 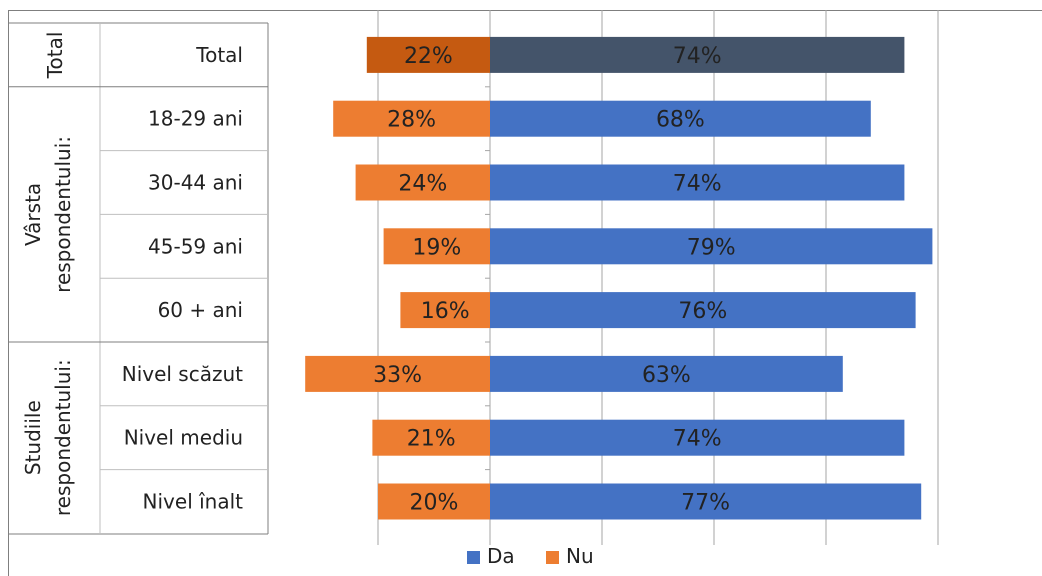 I want to click on group-label: Studiile respondentului:, so click(x=48, y=437).